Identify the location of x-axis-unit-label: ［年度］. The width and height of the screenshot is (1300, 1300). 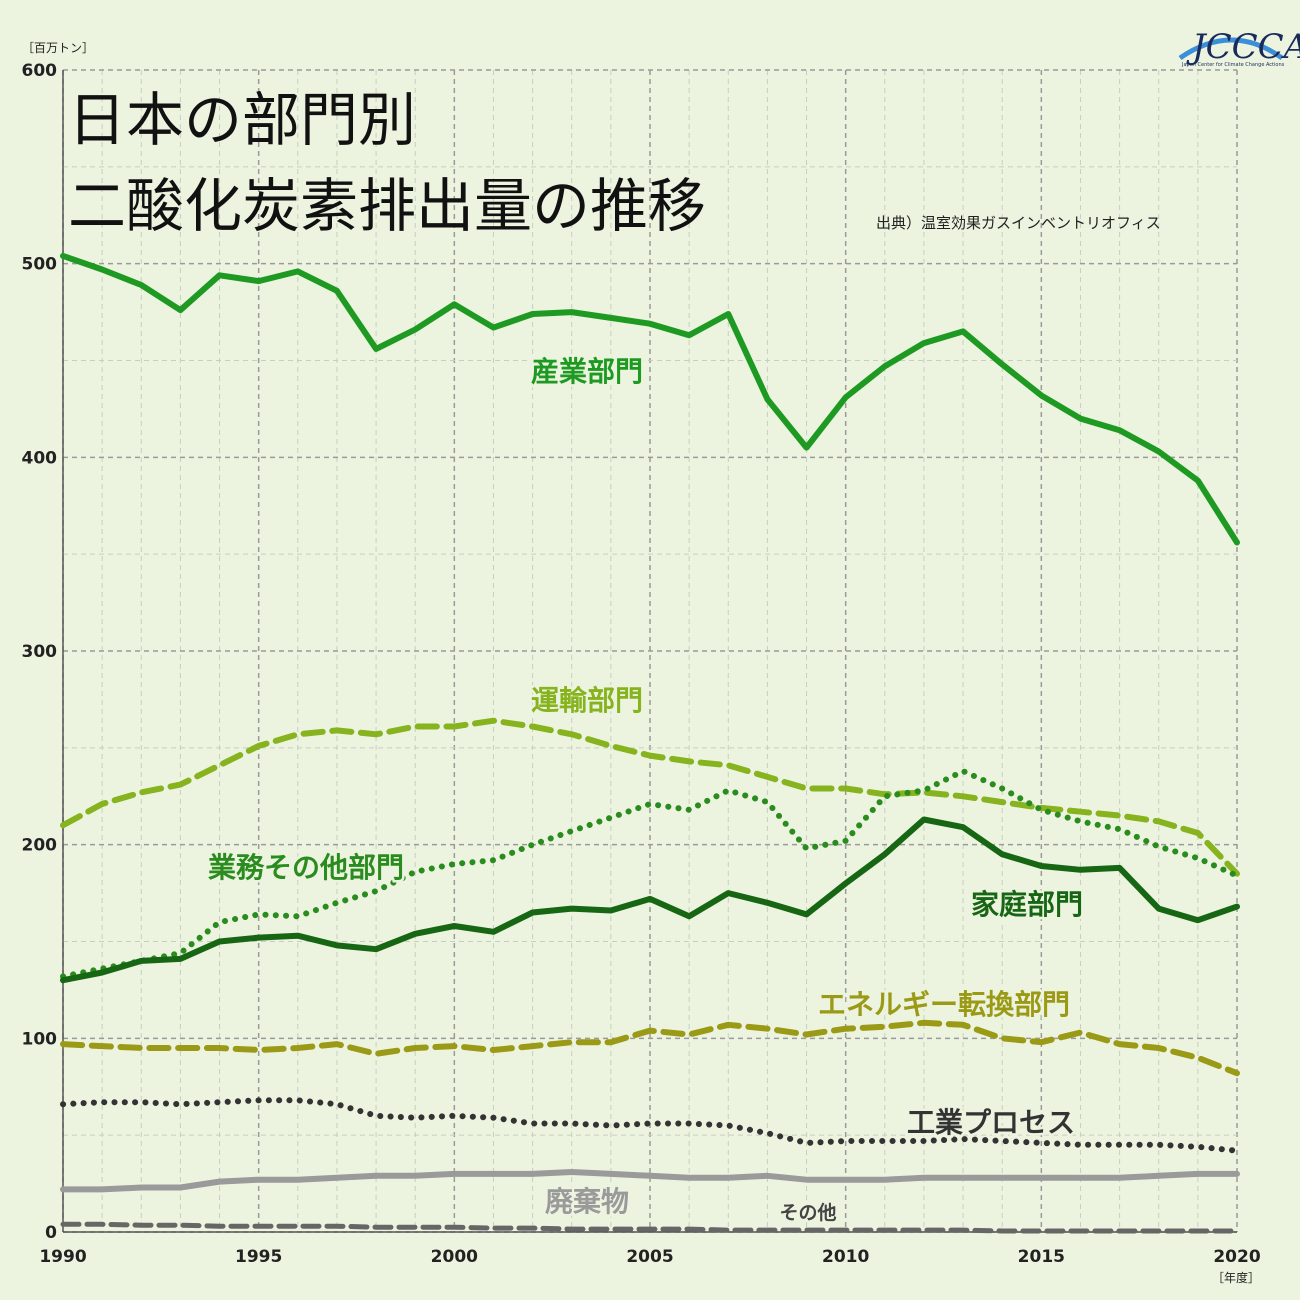
(1236, 1277).